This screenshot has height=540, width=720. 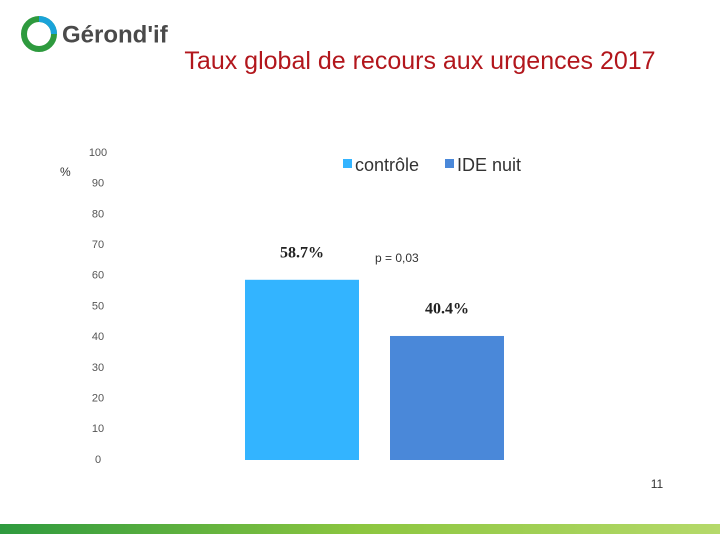 What do you see at coordinates (98, 214) in the screenshot?
I see `y-tick-label: 80` at bounding box center [98, 214].